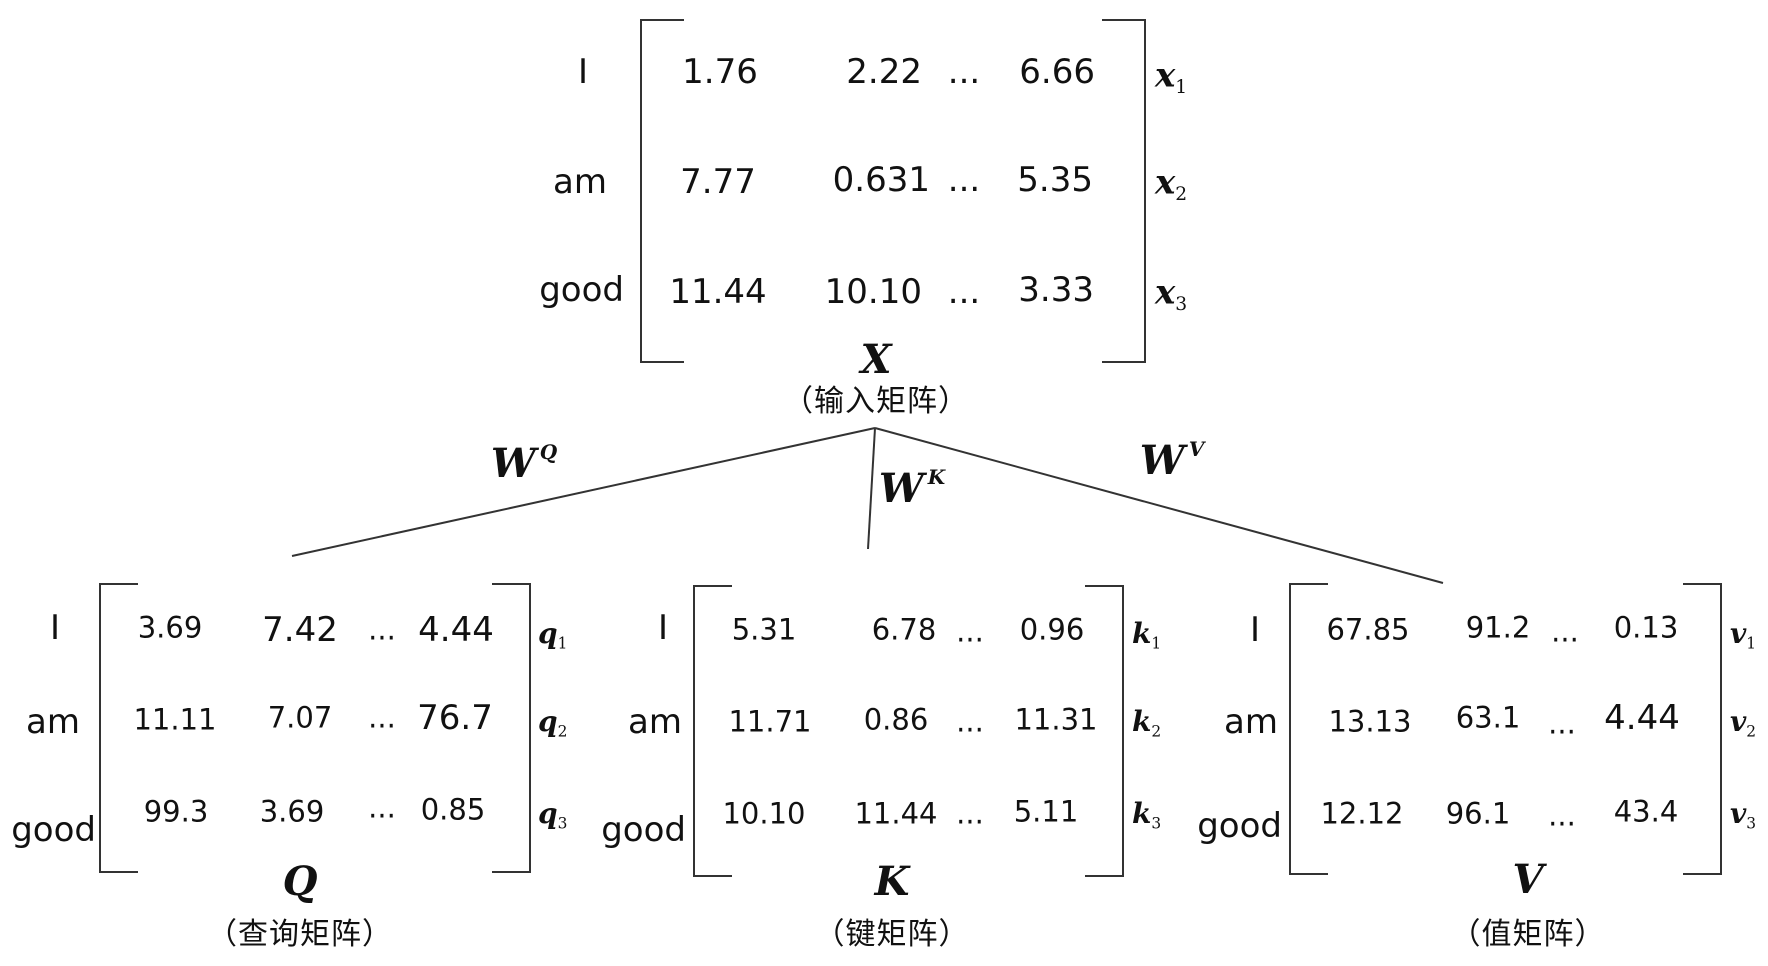 The height and width of the screenshot is (966, 1768). Describe the element at coordinates (1368, 629) in the screenshot. I see `v-cell: 67.85` at that location.